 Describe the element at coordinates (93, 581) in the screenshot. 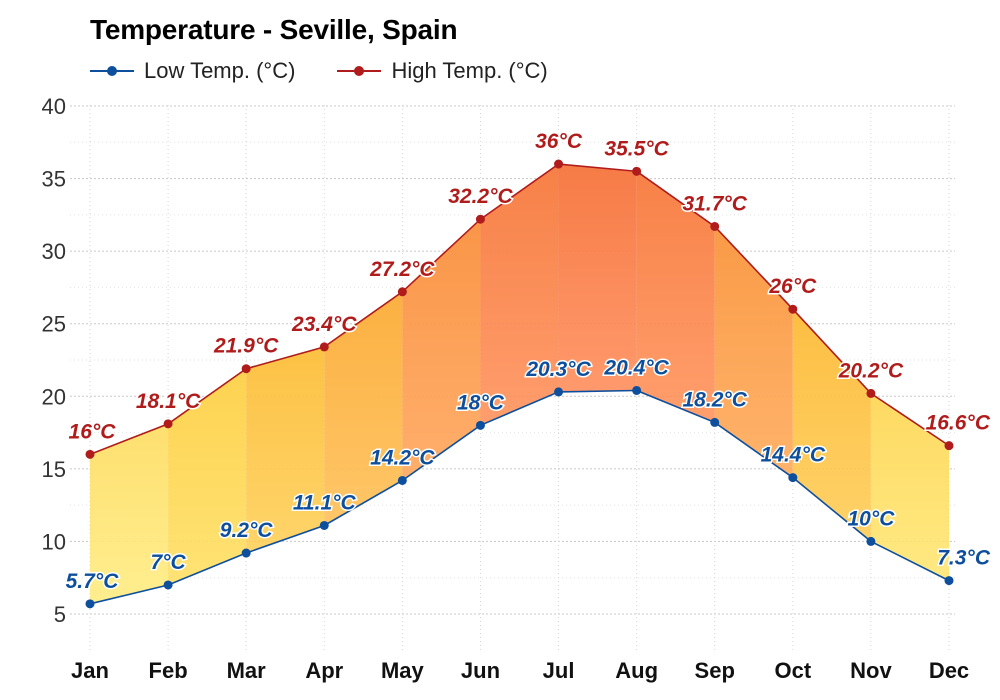

I see `low-data-label: 5.7°C` at that location.